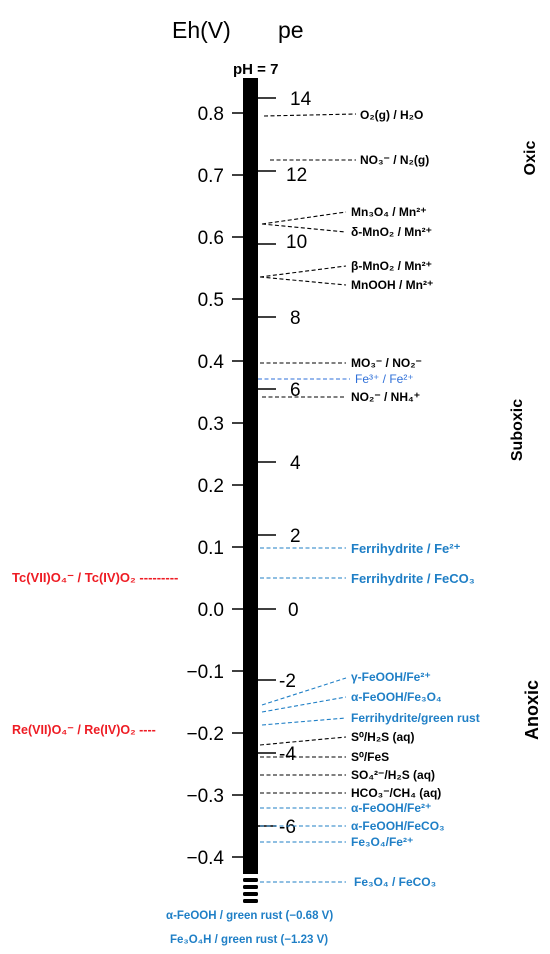 The height and width of the screenshot is (954, 550). What do you see at coordinates (211, 424) in the screenshot?
I see `eh-tick-label: 0.3` at bounding box center [211, 424].